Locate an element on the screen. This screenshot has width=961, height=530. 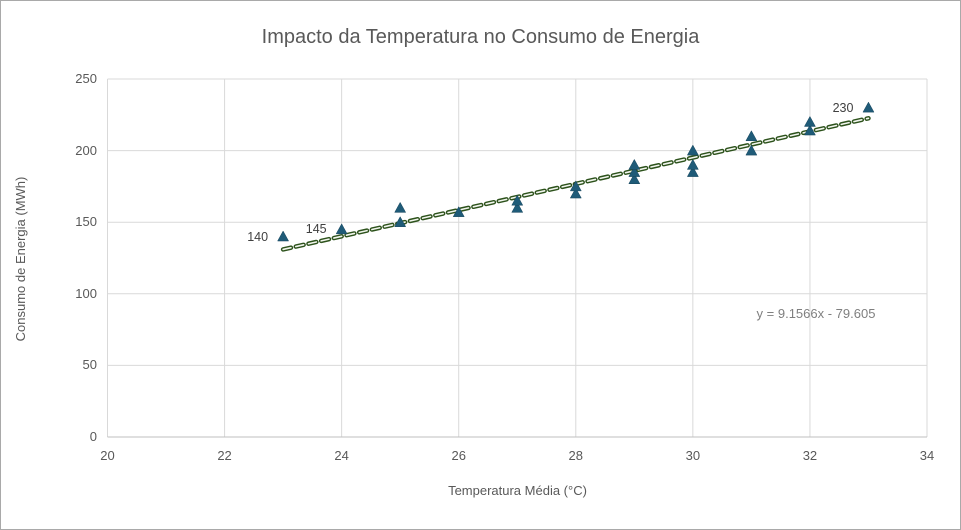
y-tick-label: 100 is located at coordinates (86, 293).